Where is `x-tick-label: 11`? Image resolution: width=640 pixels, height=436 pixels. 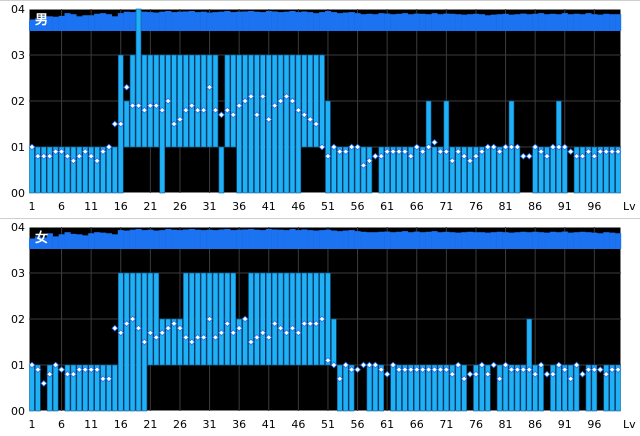
x-tick-label: 11 is located at coordinates (91, 206).